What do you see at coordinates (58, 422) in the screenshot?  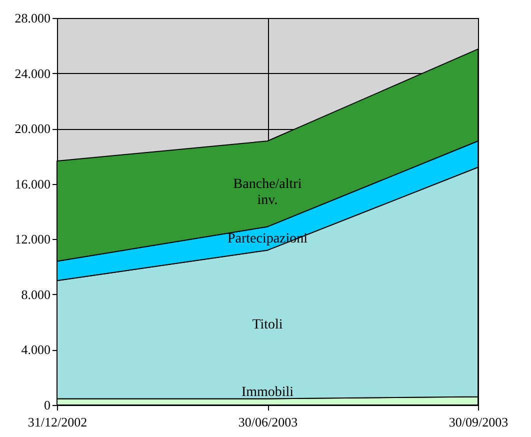 I see `x-tick-label: 31/12/2002` at bounding box center [58, 422].